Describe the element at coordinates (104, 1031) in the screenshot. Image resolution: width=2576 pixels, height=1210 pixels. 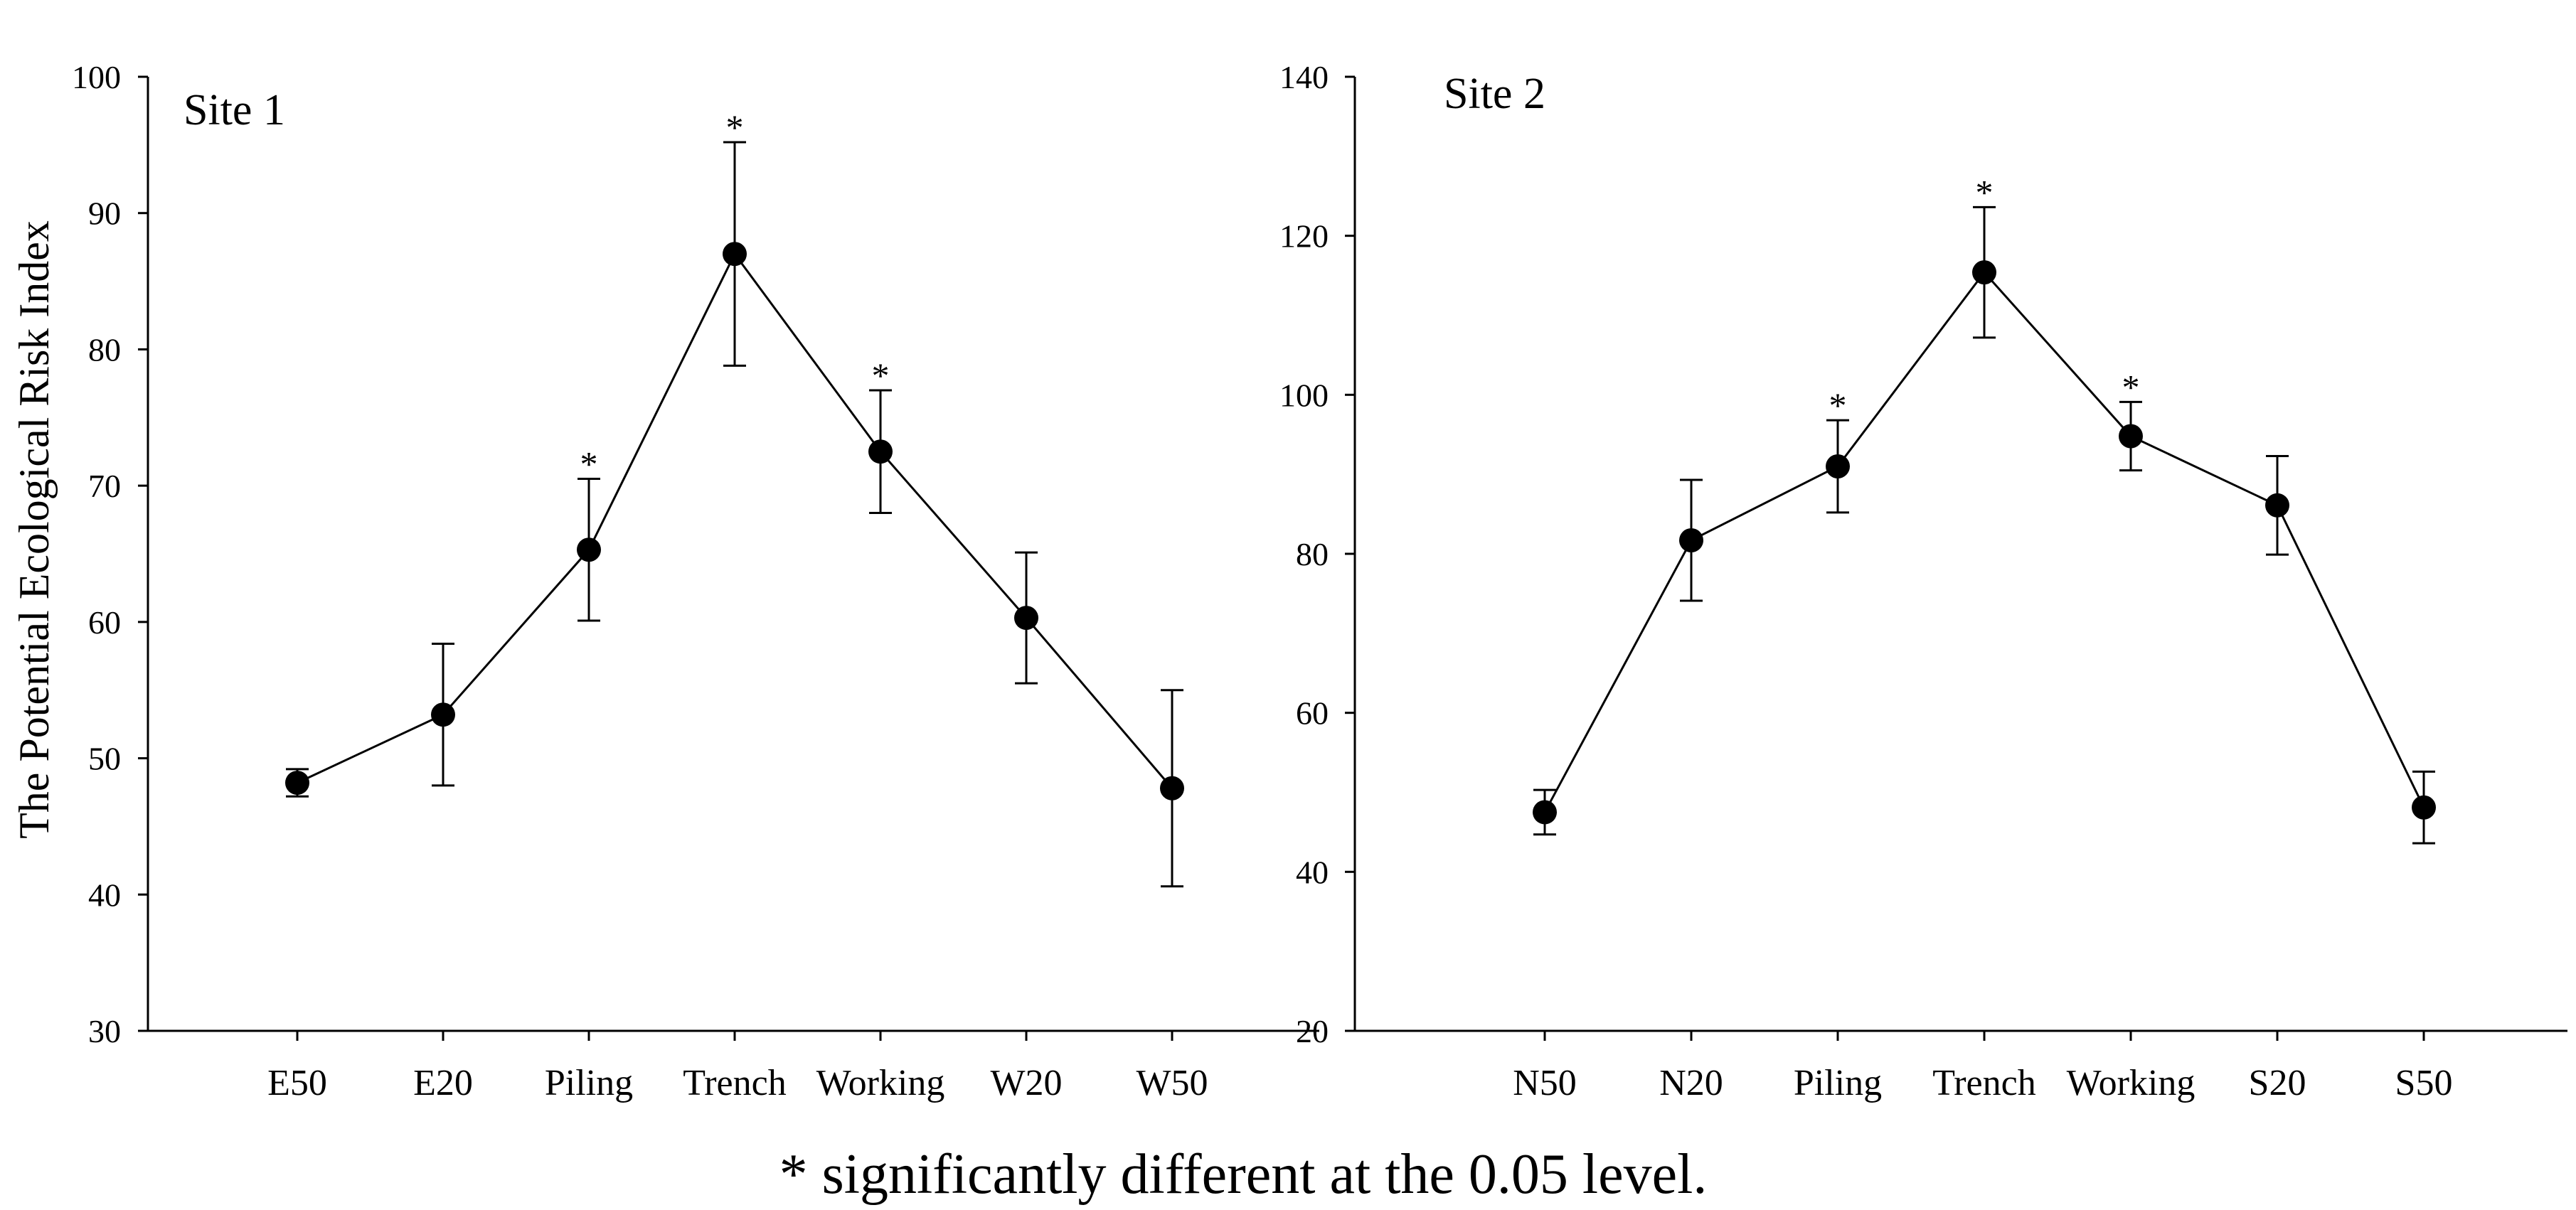
I see `y-tick-label: 30` at that location.